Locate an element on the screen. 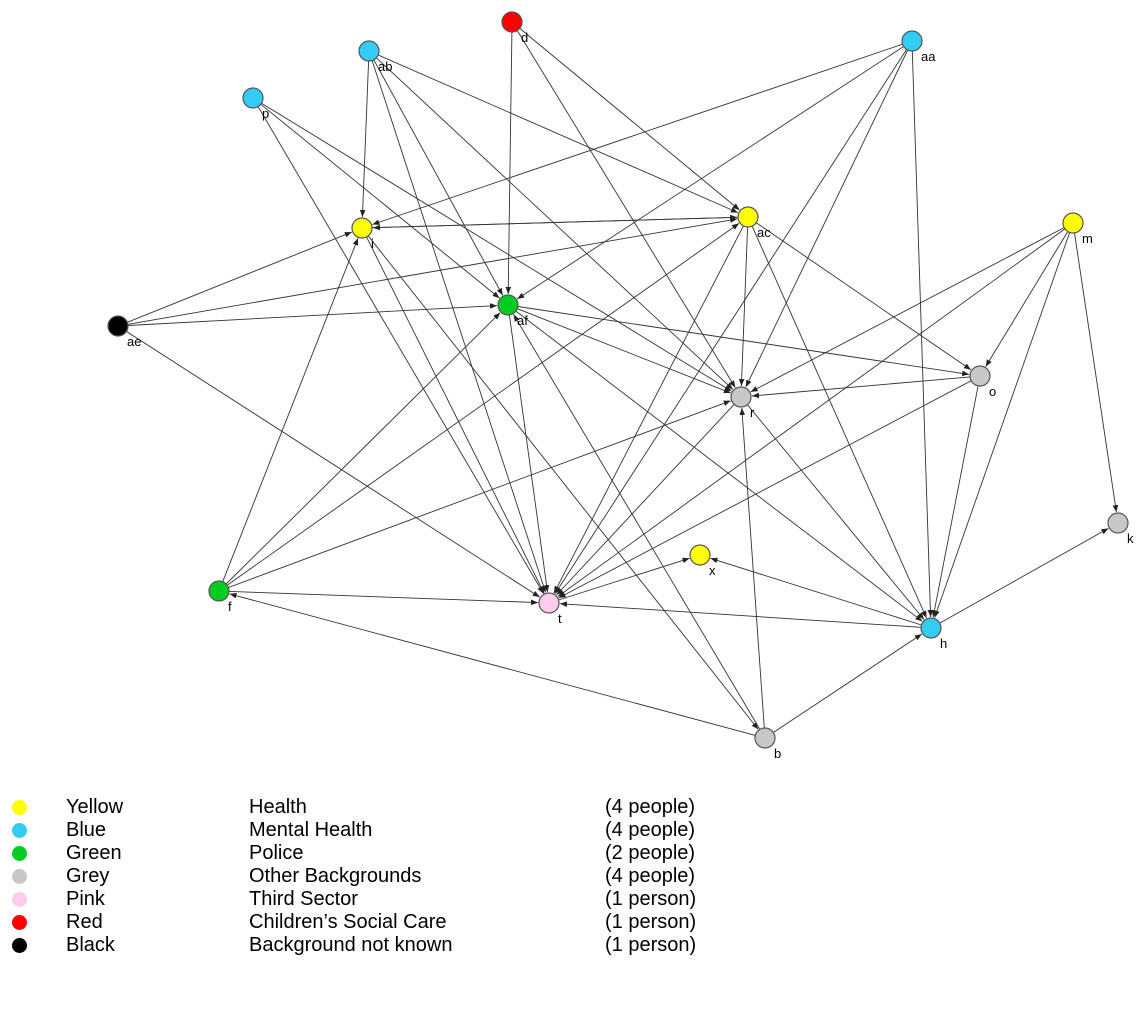 This screenshot has height=1012, width=1144. edge-b-to-af is located at coordinates (637, 522).